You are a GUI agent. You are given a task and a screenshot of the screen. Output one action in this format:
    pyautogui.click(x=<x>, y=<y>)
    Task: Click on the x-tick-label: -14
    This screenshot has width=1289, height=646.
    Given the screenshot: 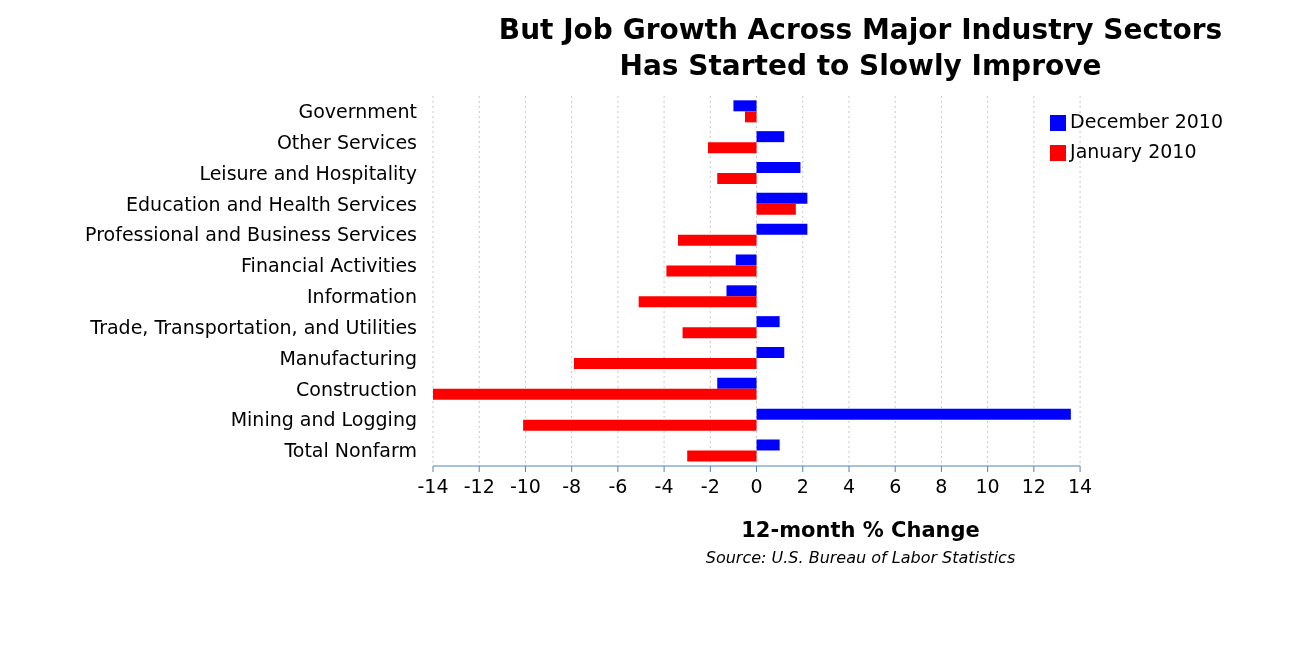 What is the action you would take?
    pyautogui.click(x=433, y=486)
    